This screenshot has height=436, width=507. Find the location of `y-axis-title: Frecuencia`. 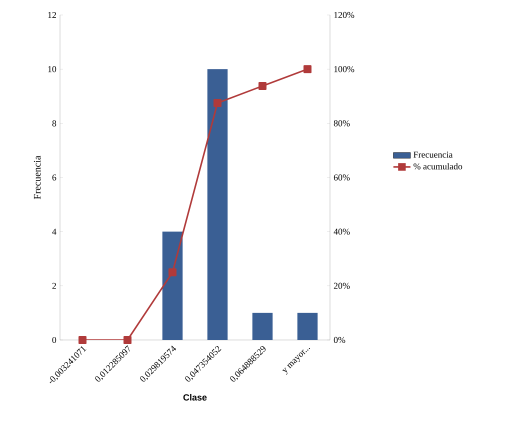

y-axis-title: Frecuencia is located at coordinates (37, 178).